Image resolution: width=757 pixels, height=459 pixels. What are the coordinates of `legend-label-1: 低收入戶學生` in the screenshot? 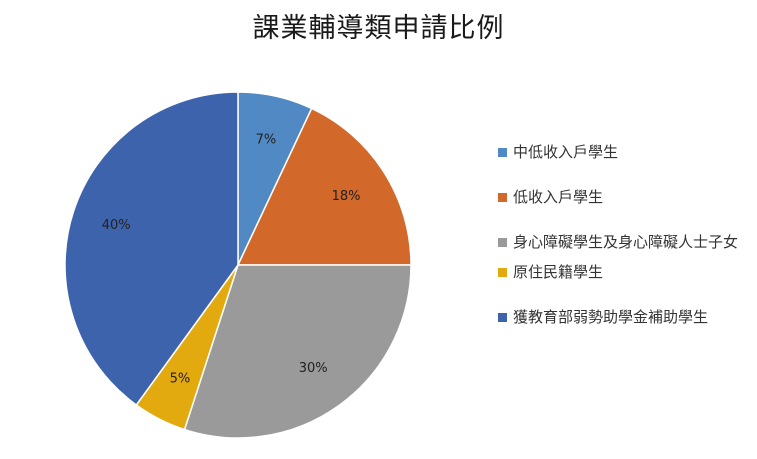 It's located at (558, 197).